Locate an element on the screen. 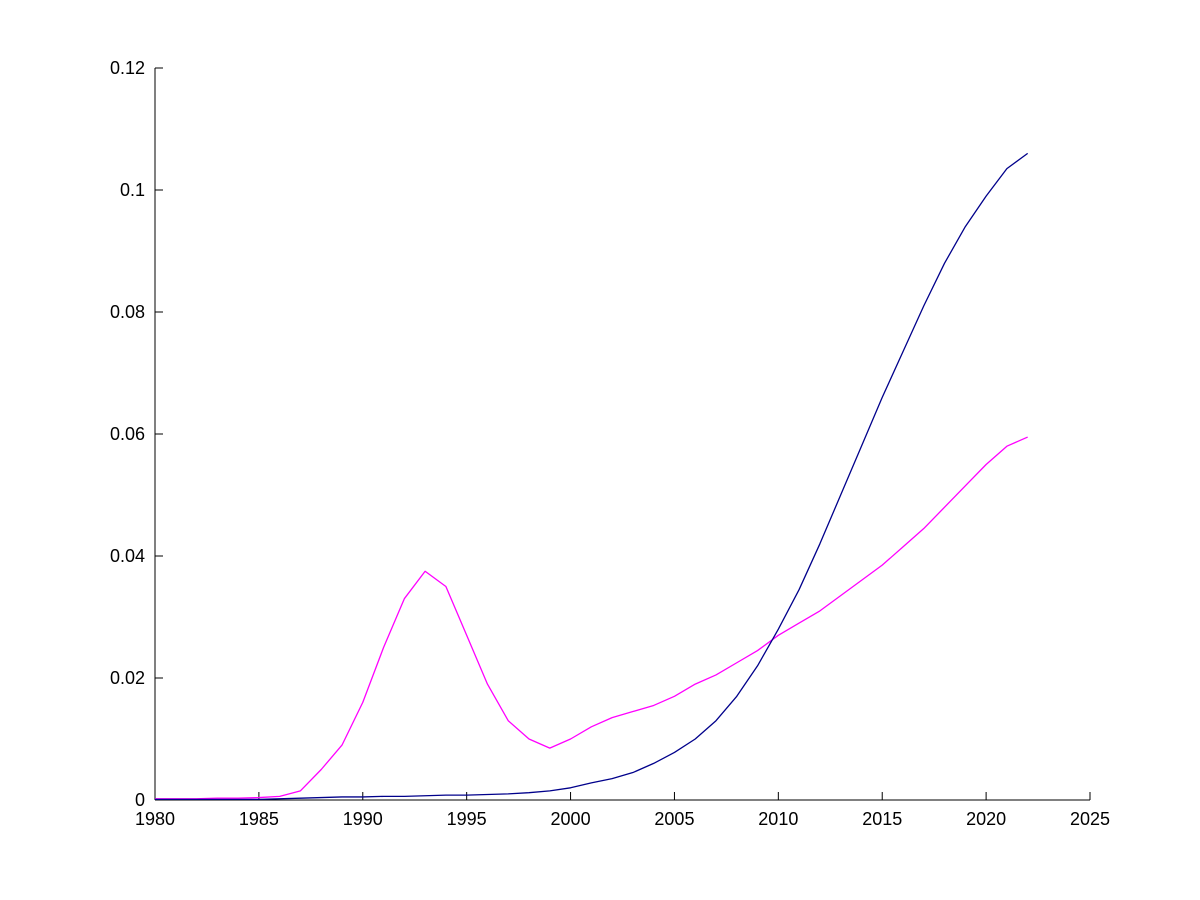 This screenshot has height=900, width=1200. y-tick-label: 0.06 is located at coordinates (127, 434).